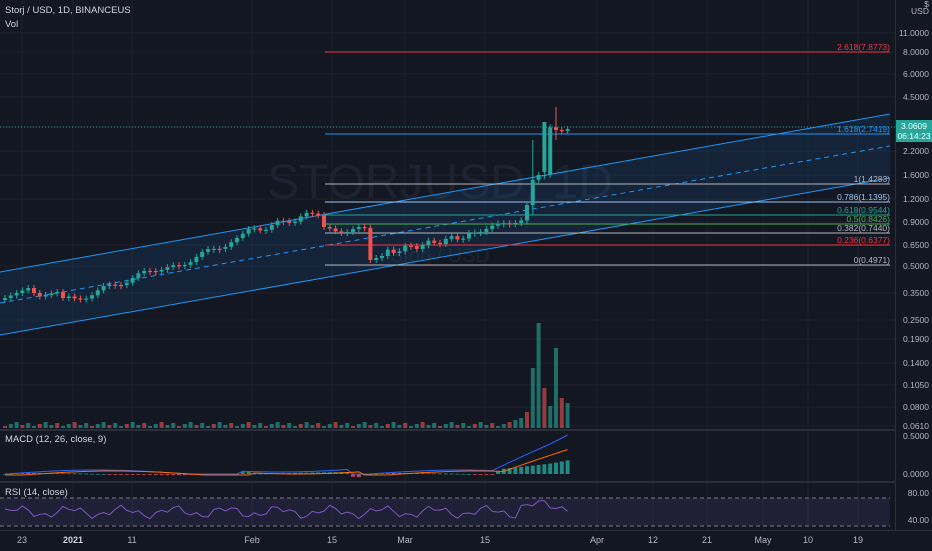 The image size is (932, 551). What do you see at coordinates (707, 540) in the screenshot?
I see `time-tick: 21` at bounding box center [707, 540].